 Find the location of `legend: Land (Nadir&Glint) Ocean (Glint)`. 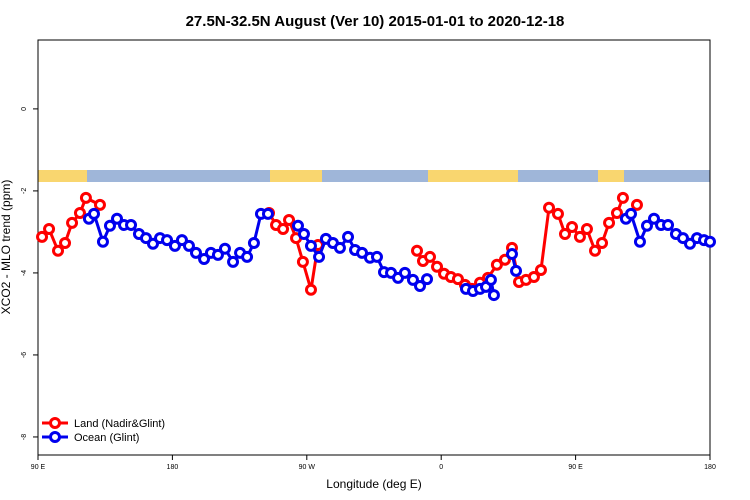

legend: Land (Nadir&Glint) Ocean (Glint) is located at coordinates (103, 430).